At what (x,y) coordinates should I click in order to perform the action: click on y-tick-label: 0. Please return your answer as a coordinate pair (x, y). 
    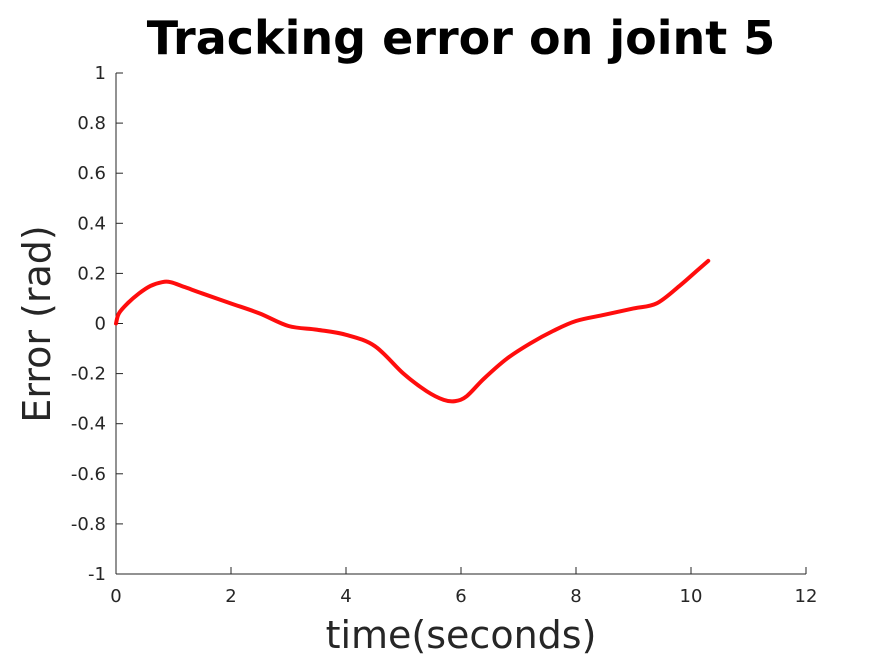
    Looking at the image, I should click on (100, 324).